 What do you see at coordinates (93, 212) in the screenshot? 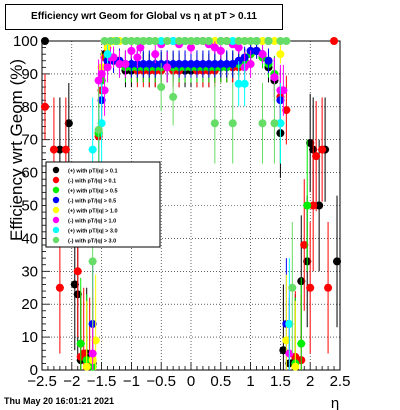
I see `legend-label: (+) with pT/|q| > 1.0` at bounding box center [93, 212].